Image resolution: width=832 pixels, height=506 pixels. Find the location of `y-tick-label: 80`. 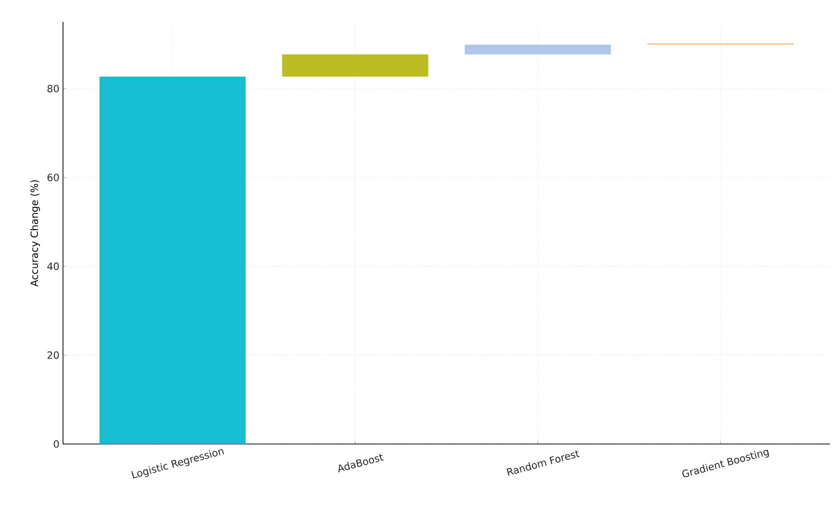

y-tick-label: 80 is located at coordinates (53, 88).